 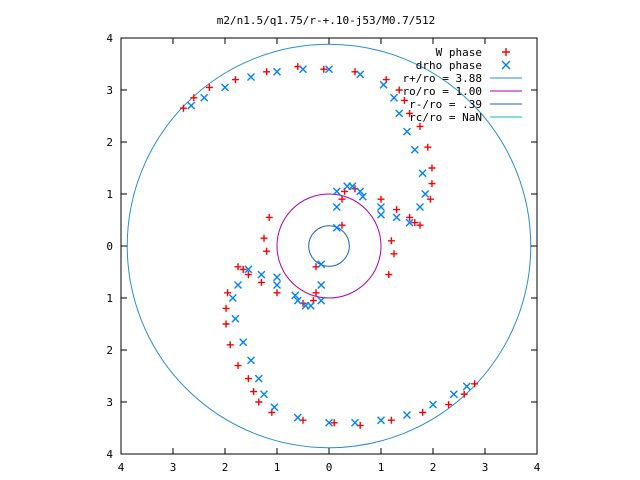 I want to click on legend-label: ro/ro = 1.00, so click(x=442, y=91).